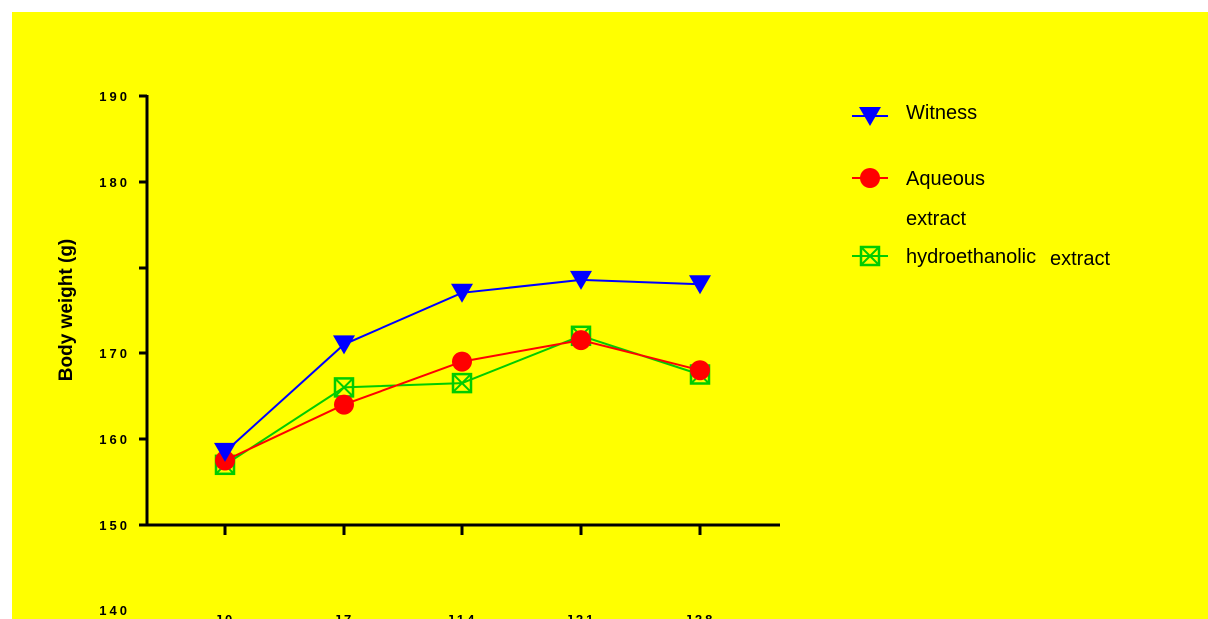  Describe the element at coordinates (114, 353) in the screenshot. I see `y-tick-label: 170` at that location.